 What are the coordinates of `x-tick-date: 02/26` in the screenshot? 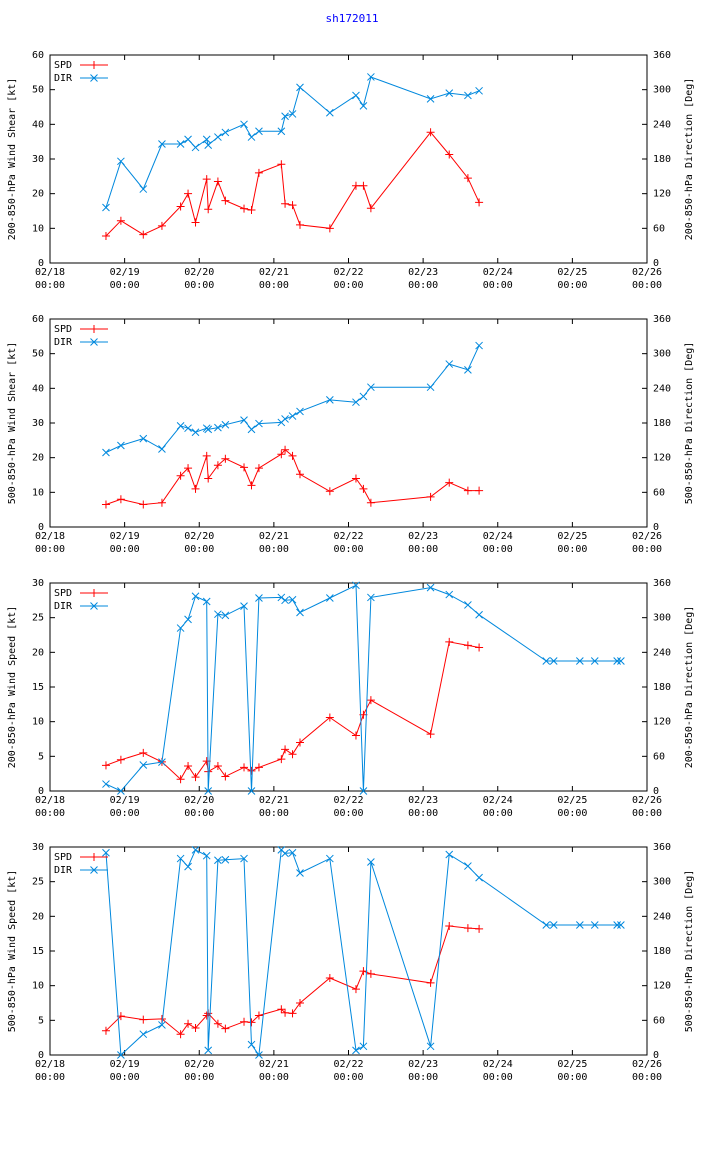 It's located at (647, 536).